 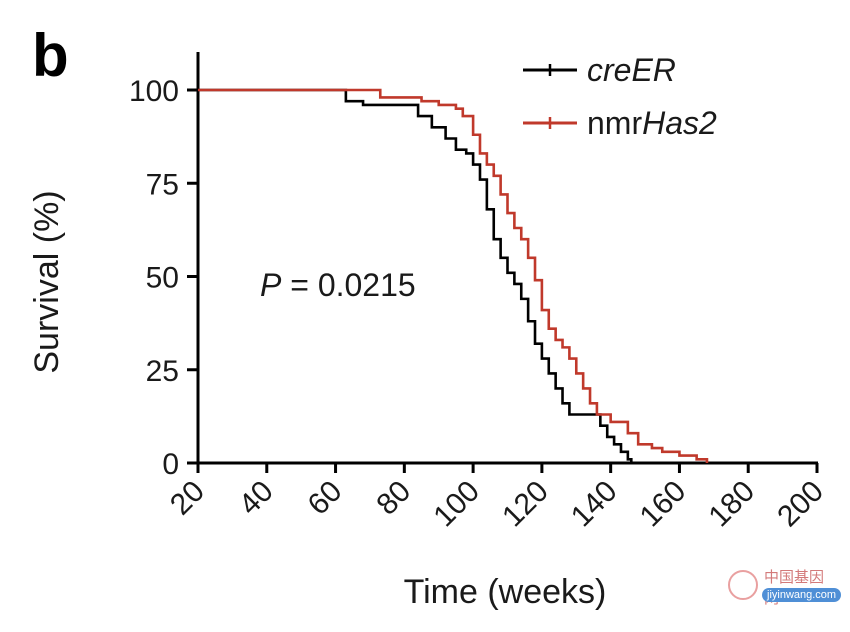 I want to click on x-tick-label: 80, so click(x=393, y=498).